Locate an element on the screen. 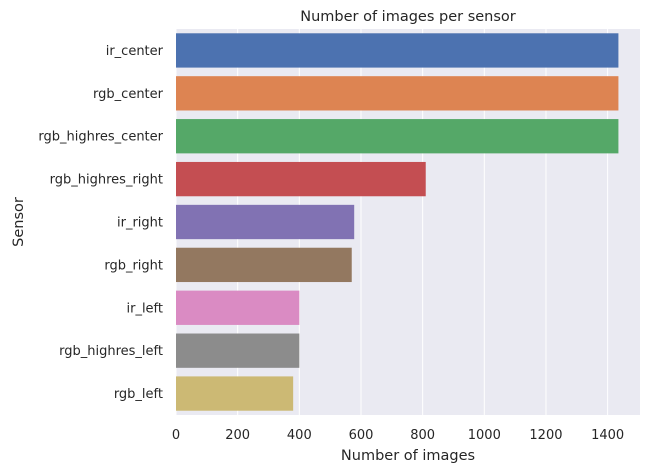  x-tick-label: 400 is located at coordinates (299, 435).